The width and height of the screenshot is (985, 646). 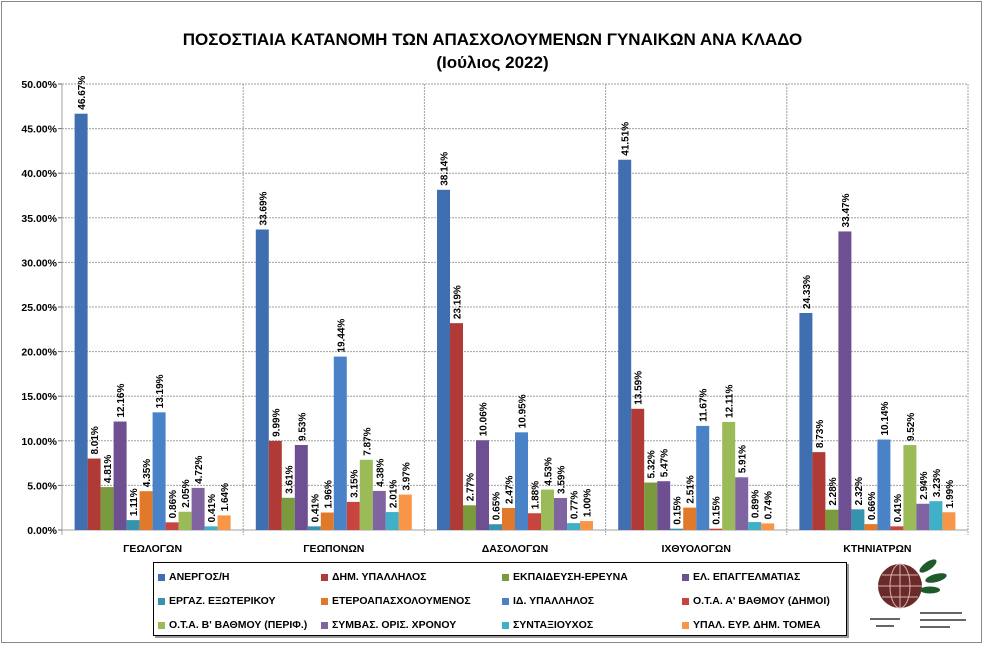 What do you see at coordinates (833, 491) in the screenshot?
I see `data-label: 2.28%` at bounding box center [833, 491].